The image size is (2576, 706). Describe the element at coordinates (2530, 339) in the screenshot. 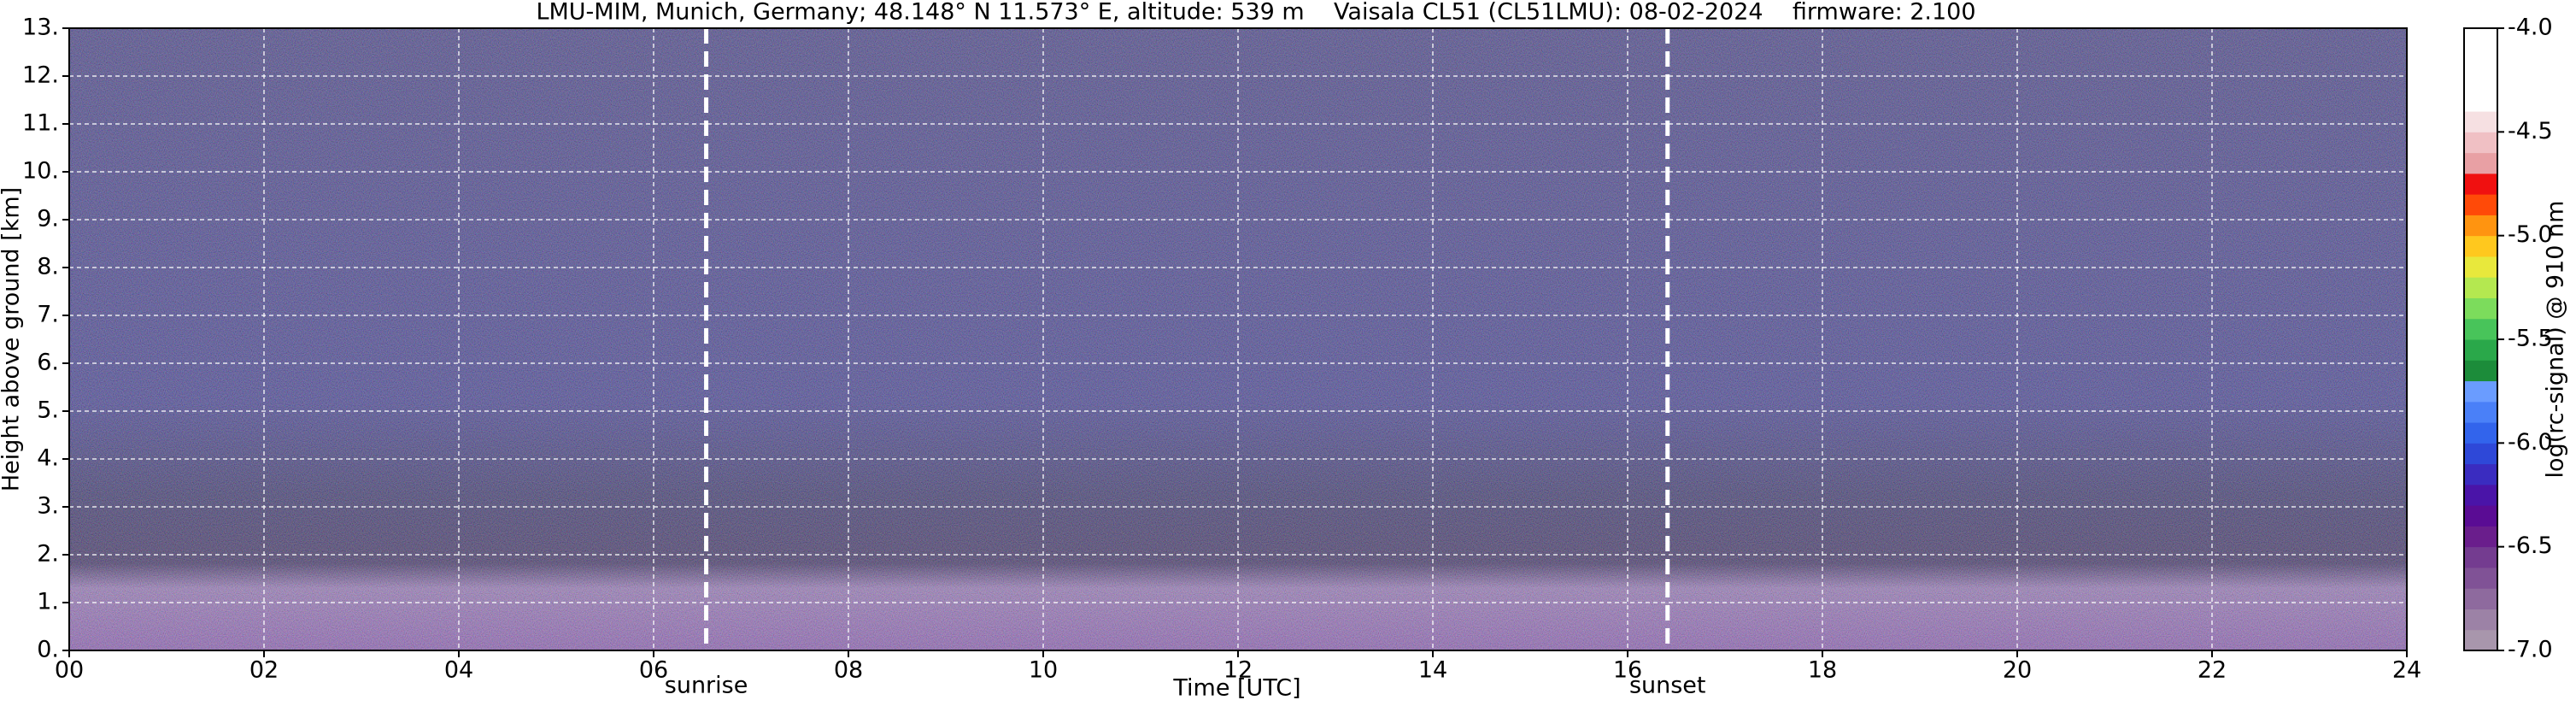

I see `colorbar-tick-label: -5.5` at that location.